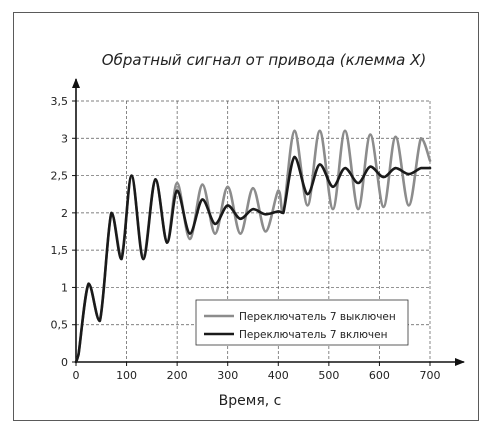 The width and height of the screenshot is (494, 433). Describe the element at coordinates (60, 176) in the screenshot. I see `y-tick-label: 2,5` at that location.